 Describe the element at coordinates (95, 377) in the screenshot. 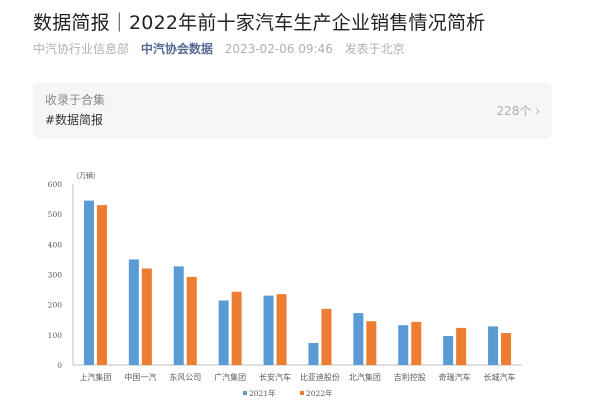

I see `x-tick-label: 上汽集团` at that location.